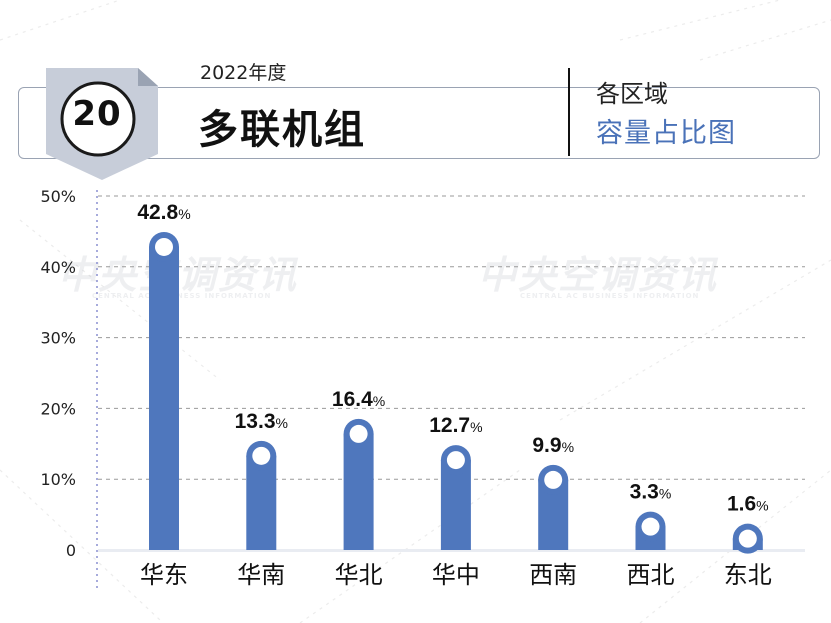 This screenshot has width=831, height=623. Describe the element at coordinates (164, 575) in the screenshot. I see `category-label: 华东` at that location.